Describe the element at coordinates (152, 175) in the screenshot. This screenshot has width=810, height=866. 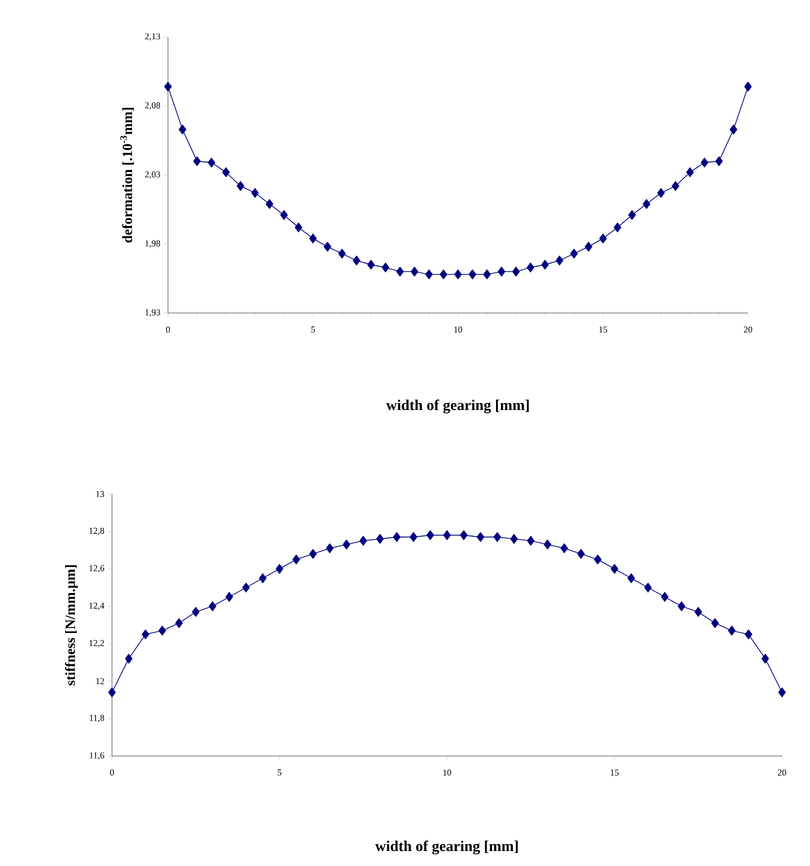
I see `y-tick-label: 2,03` at that location.